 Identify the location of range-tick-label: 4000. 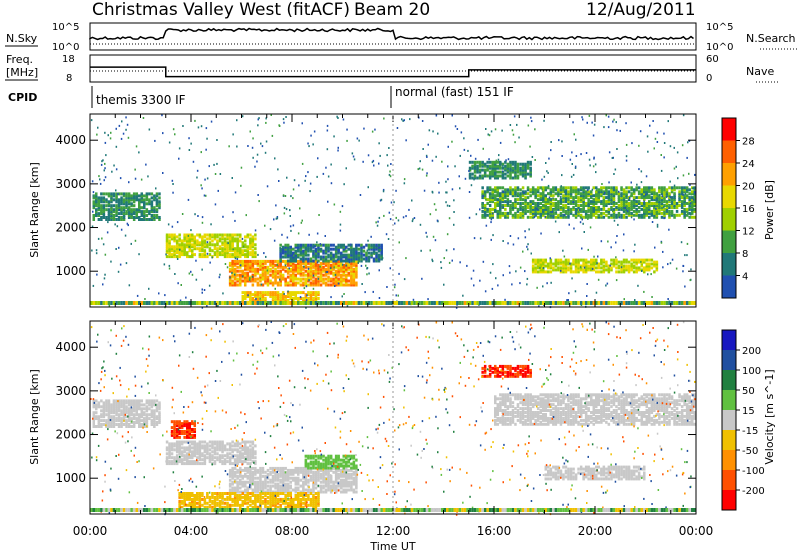
(70, 140).